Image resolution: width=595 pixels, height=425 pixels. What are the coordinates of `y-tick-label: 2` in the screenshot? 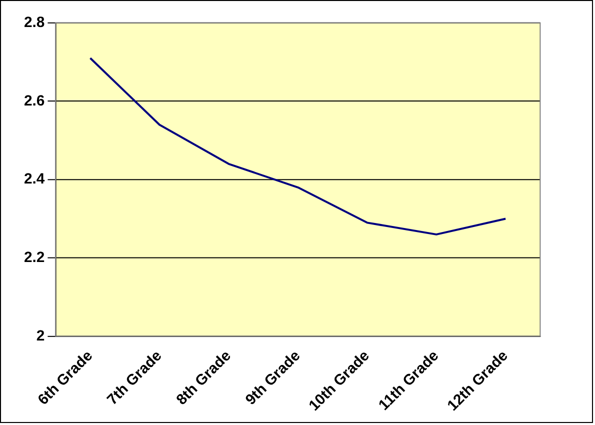 It's located at (40, 335).